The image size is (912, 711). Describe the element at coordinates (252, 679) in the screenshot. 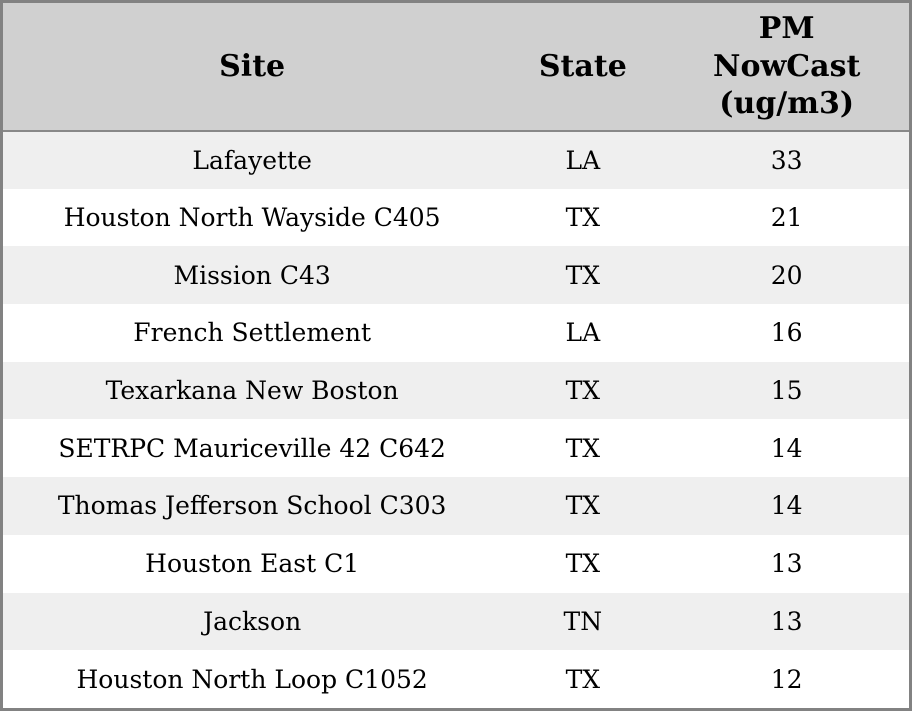

I see `site-cell: Houston North Loop C1052` at that location.